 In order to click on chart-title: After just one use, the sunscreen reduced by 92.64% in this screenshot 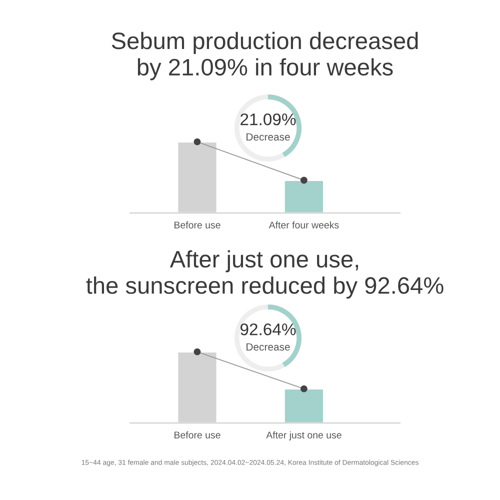, I will do `click(265, 274)`.